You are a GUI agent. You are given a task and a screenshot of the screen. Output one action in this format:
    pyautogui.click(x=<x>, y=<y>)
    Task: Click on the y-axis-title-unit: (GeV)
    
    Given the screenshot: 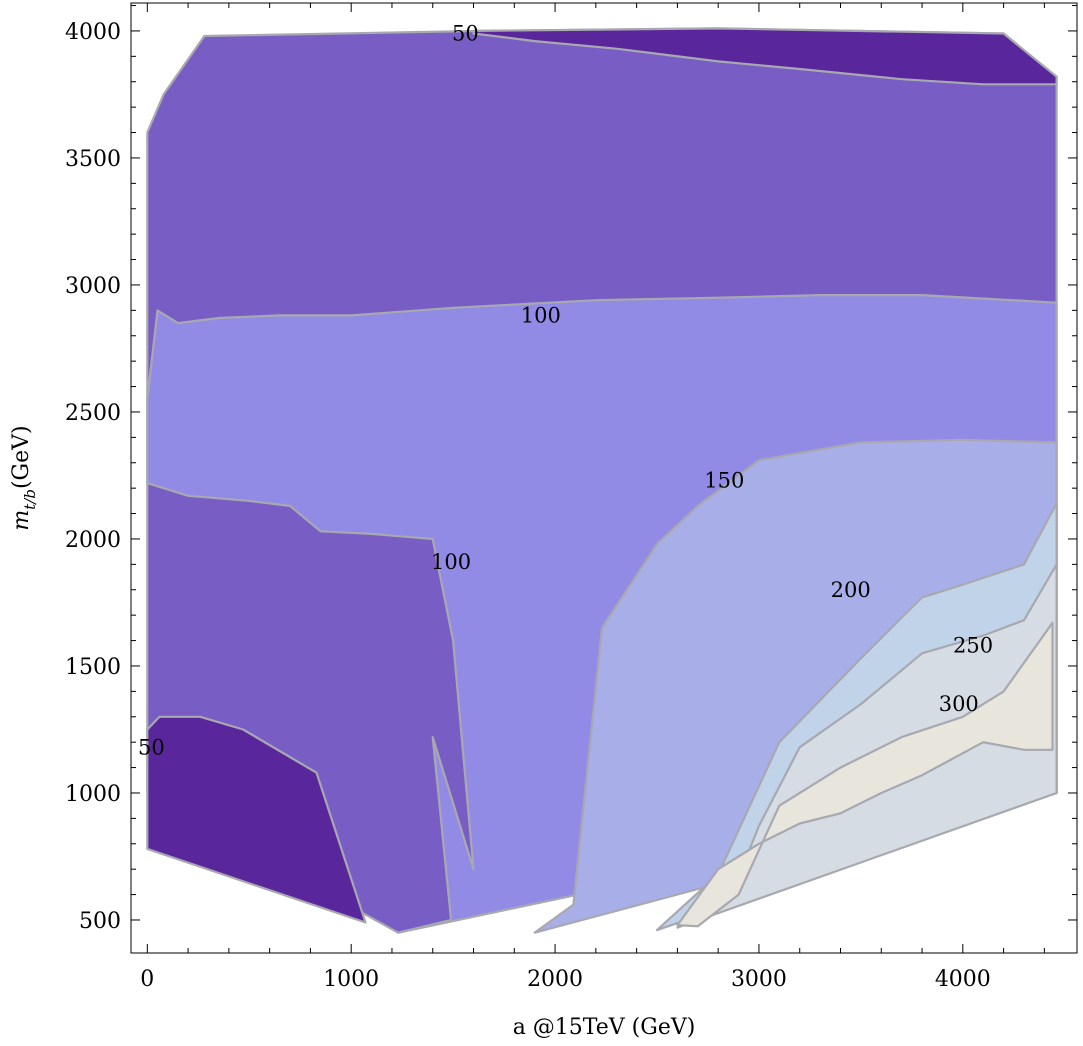 What is the action you would take?
    pyautogui.click(x=21, y=457)
    